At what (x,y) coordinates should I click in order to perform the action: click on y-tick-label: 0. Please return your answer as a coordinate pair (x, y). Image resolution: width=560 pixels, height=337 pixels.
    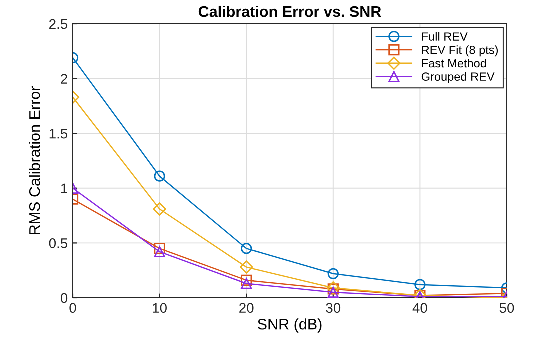
    Looking at the image, I should click on (64, 298).